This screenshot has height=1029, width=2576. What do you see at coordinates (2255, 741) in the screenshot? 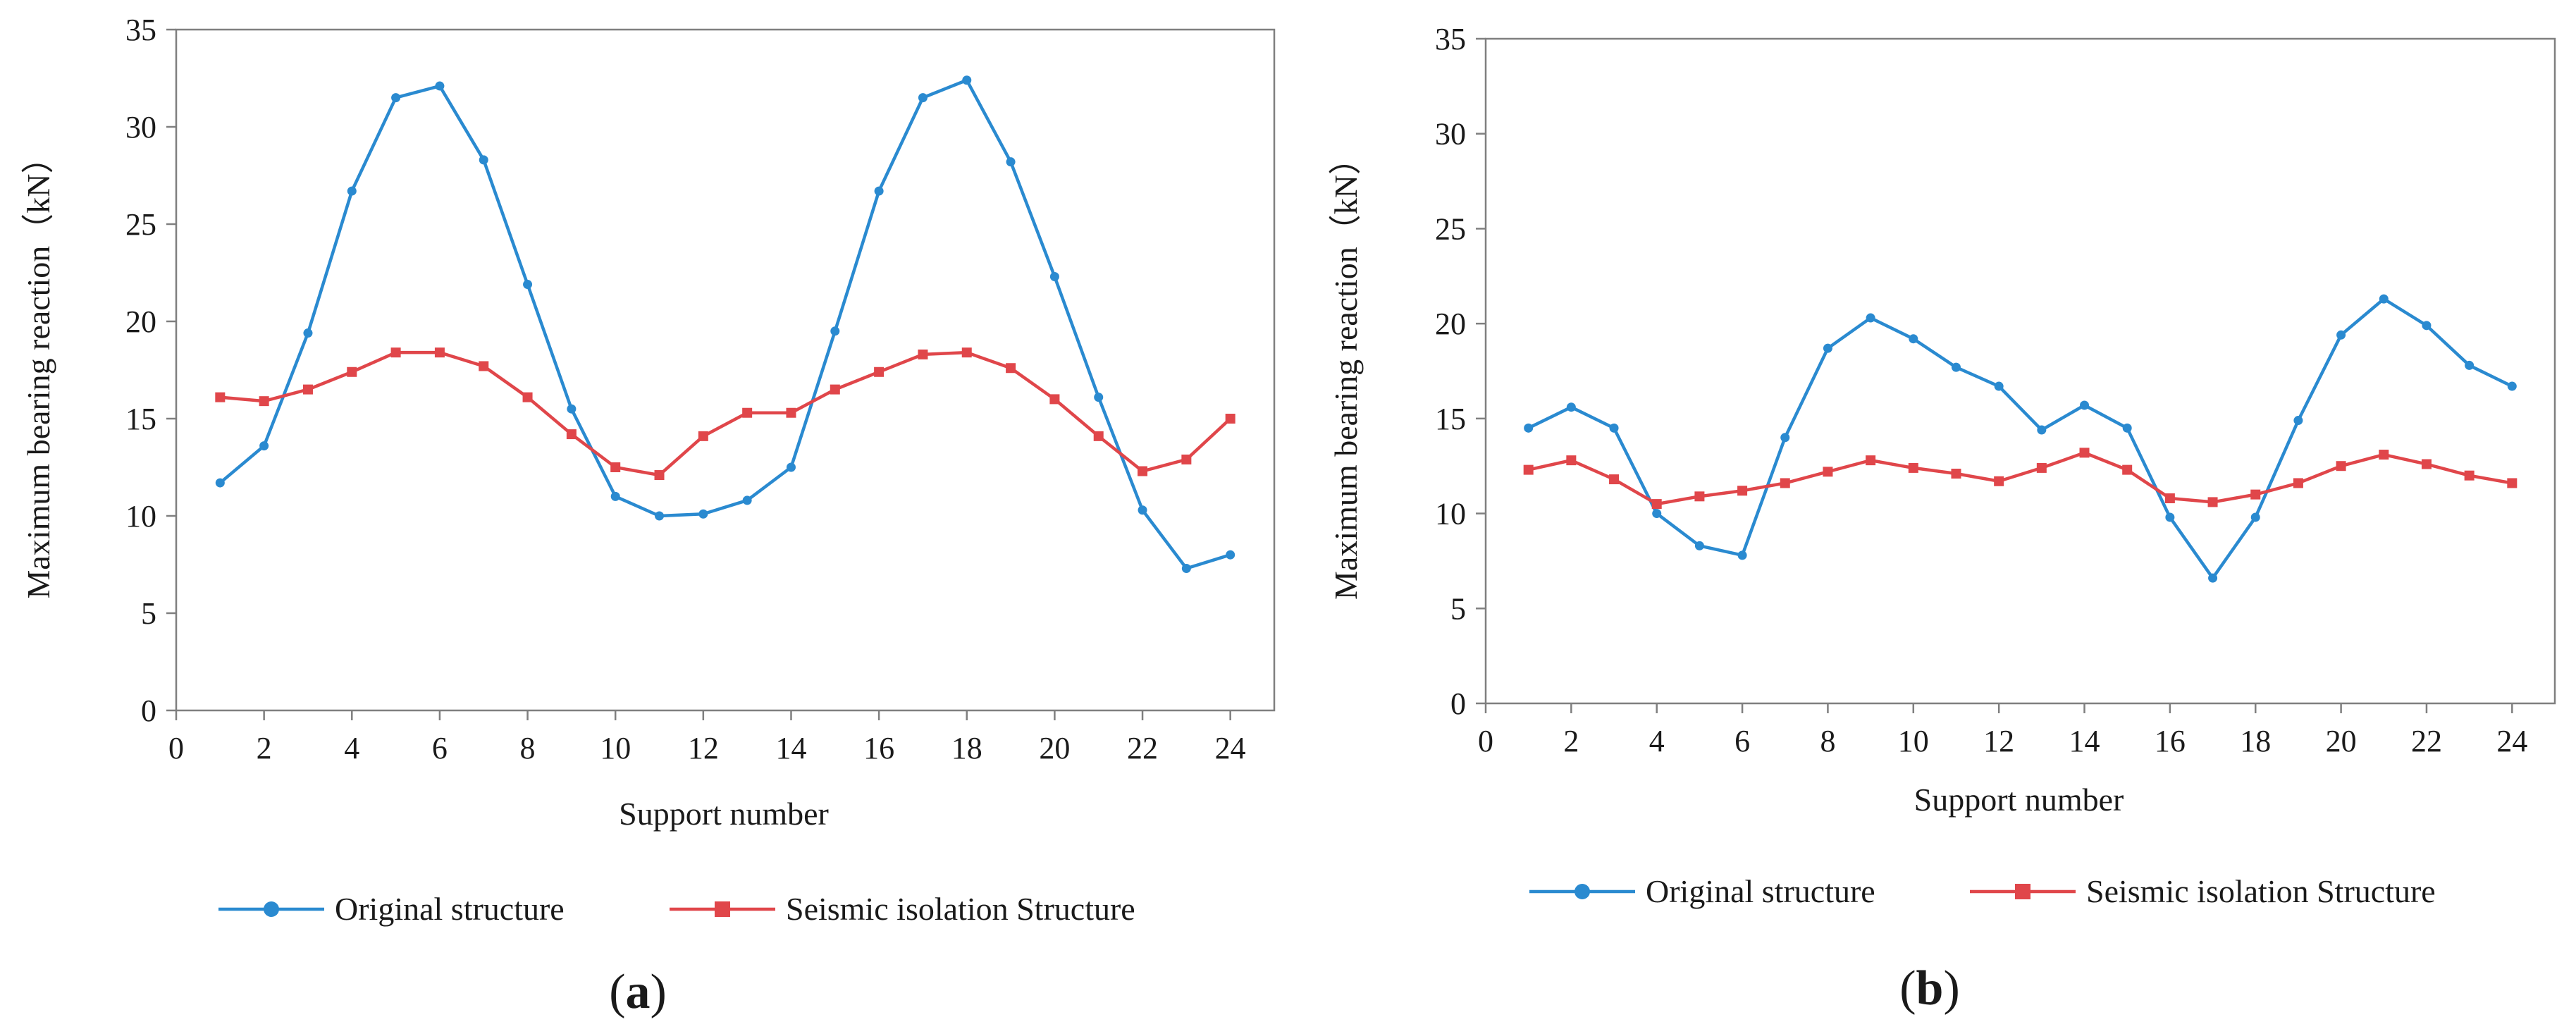
I see `x-tick-label: 18` at bounding box center [2255, 741].